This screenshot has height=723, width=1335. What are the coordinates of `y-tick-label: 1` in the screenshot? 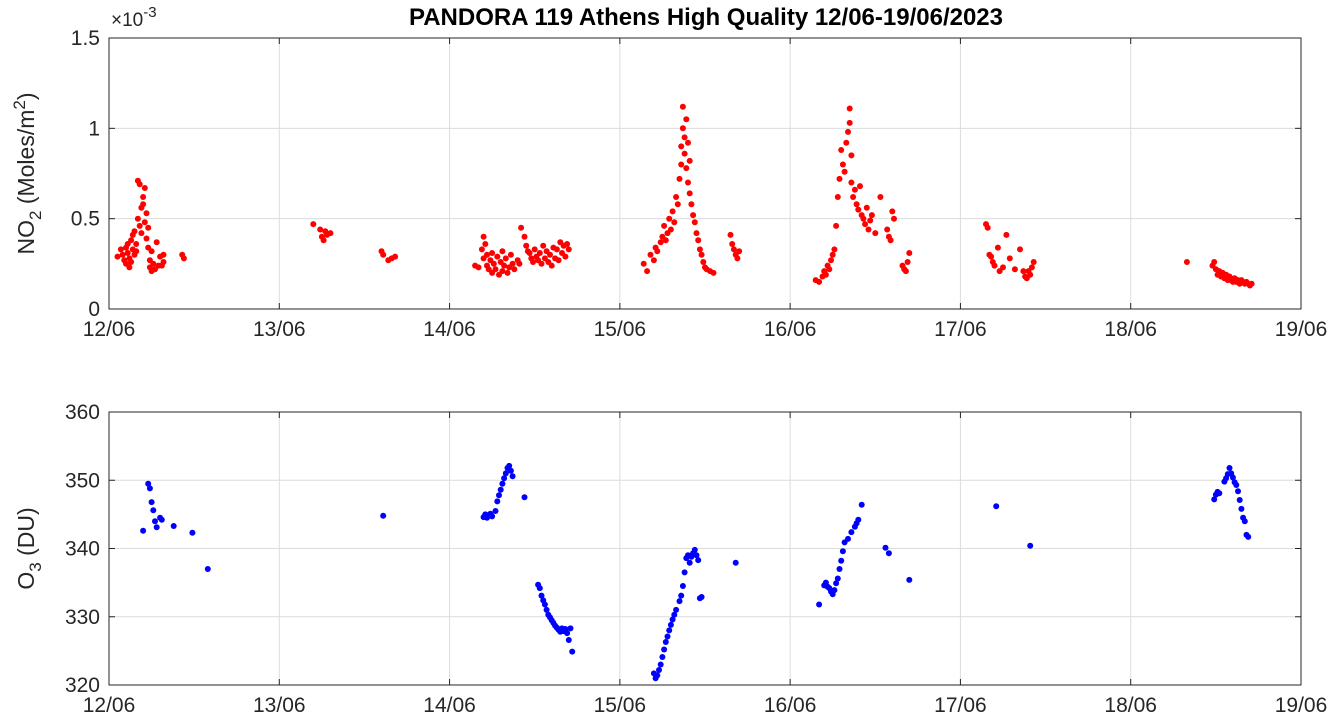 It's located at (94, 128).